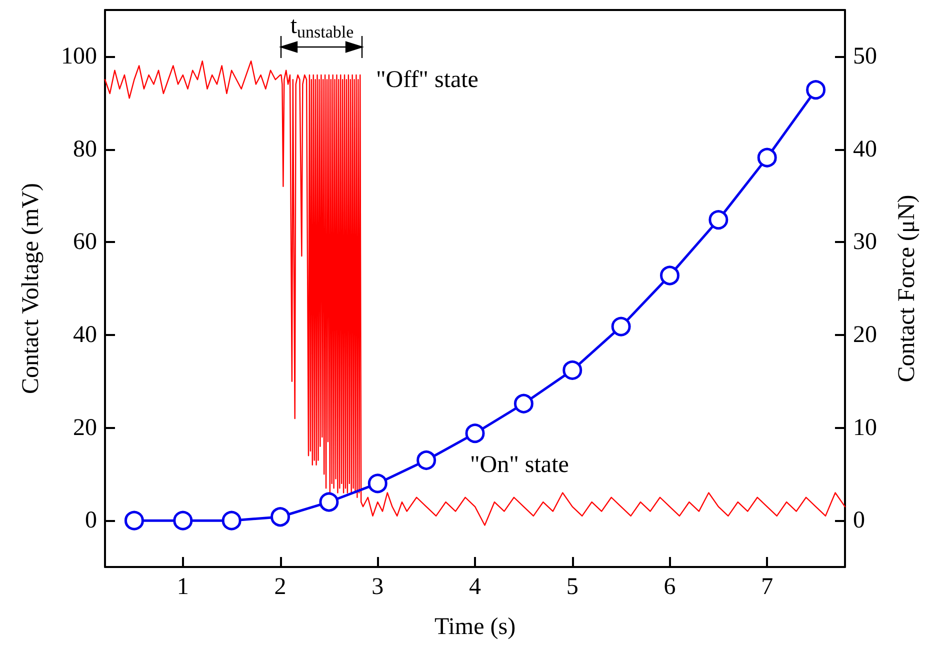 The width and height of the screenshot is (927, 653). Describe the element at coordinates (85, 149) in the screenshot. I see `y-tick-label: 80` at that location.